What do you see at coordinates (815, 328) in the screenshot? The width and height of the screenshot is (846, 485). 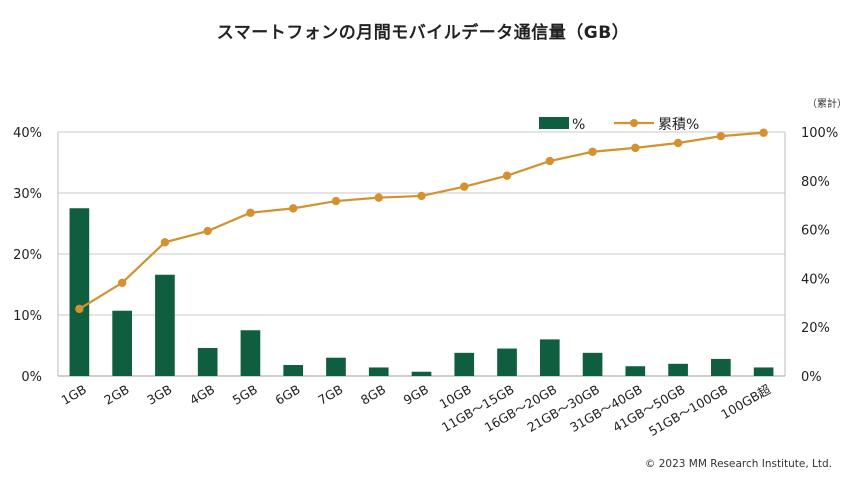 I see `y-right-tick-label: 20%` at bounding box center [815, 328].